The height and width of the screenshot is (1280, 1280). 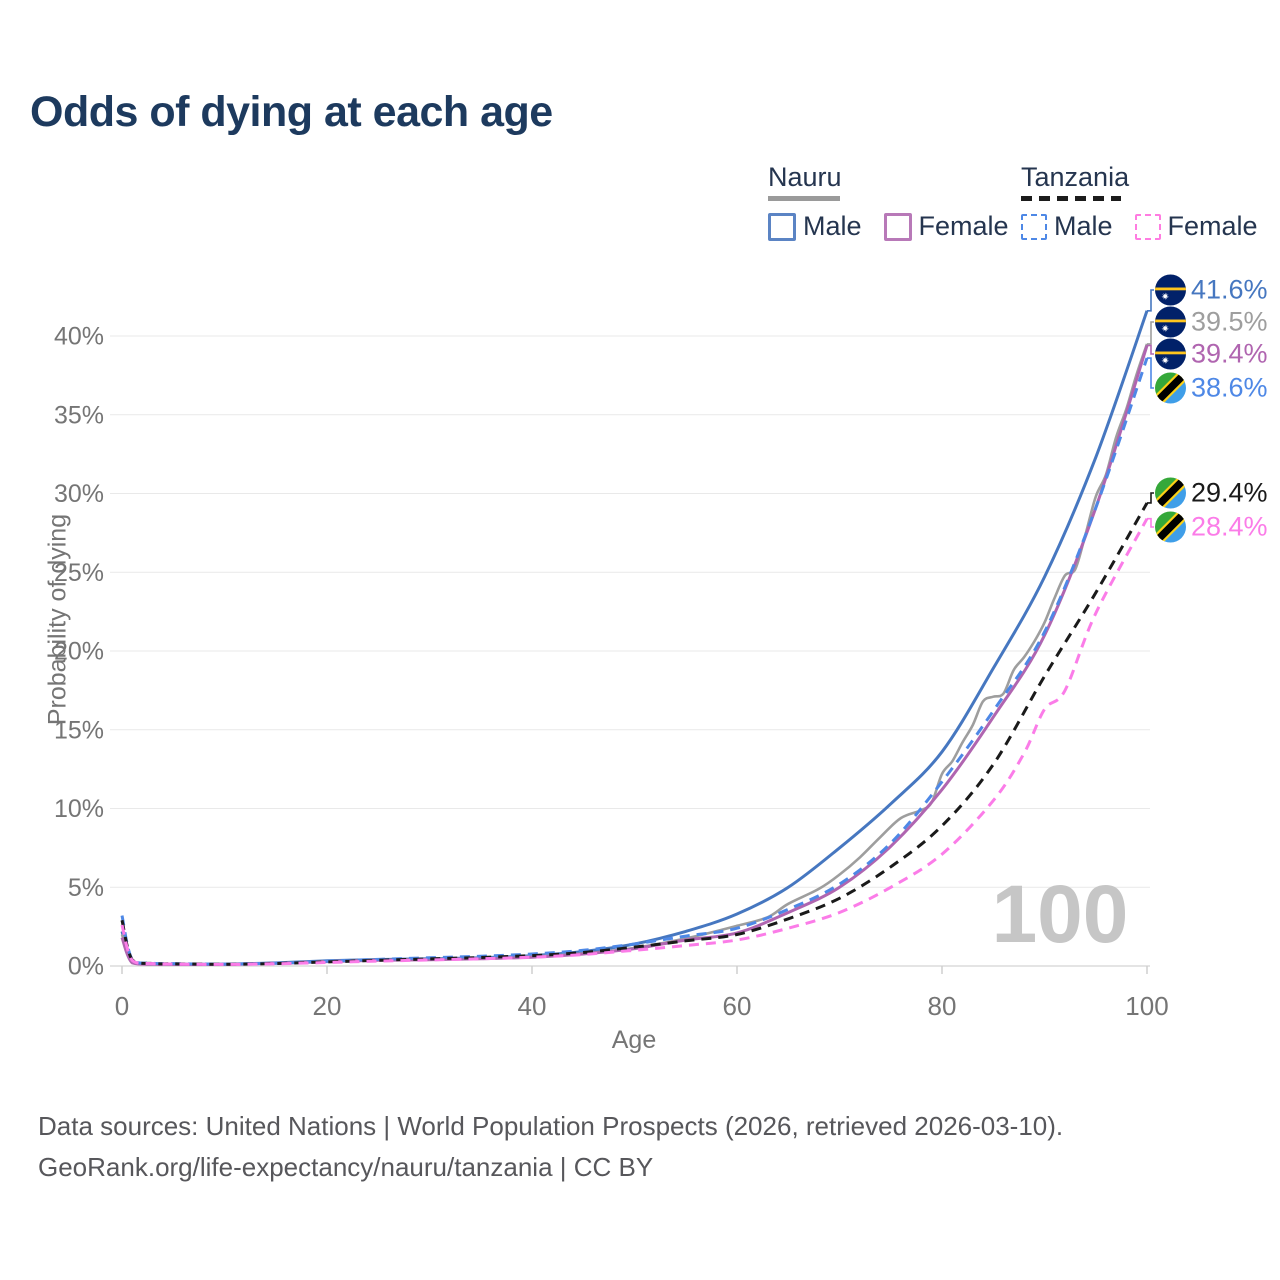 I want to click on y-tick-label: 5%, so click(x=86, y=888).